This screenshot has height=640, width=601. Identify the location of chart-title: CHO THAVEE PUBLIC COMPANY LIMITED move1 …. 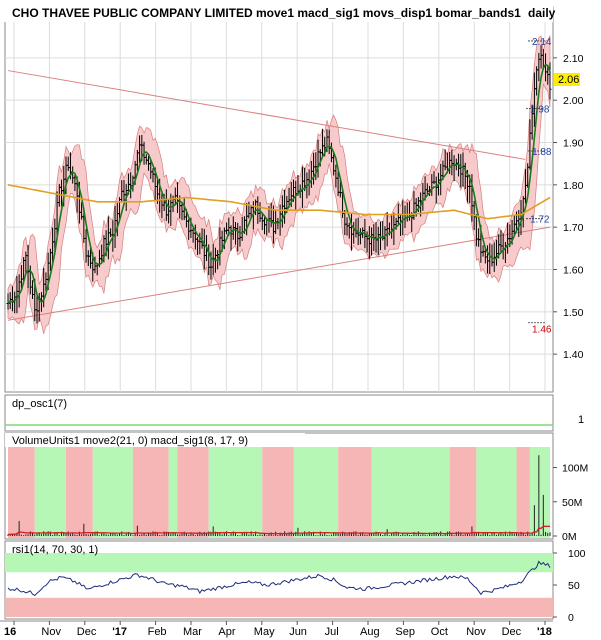
(266, 13).